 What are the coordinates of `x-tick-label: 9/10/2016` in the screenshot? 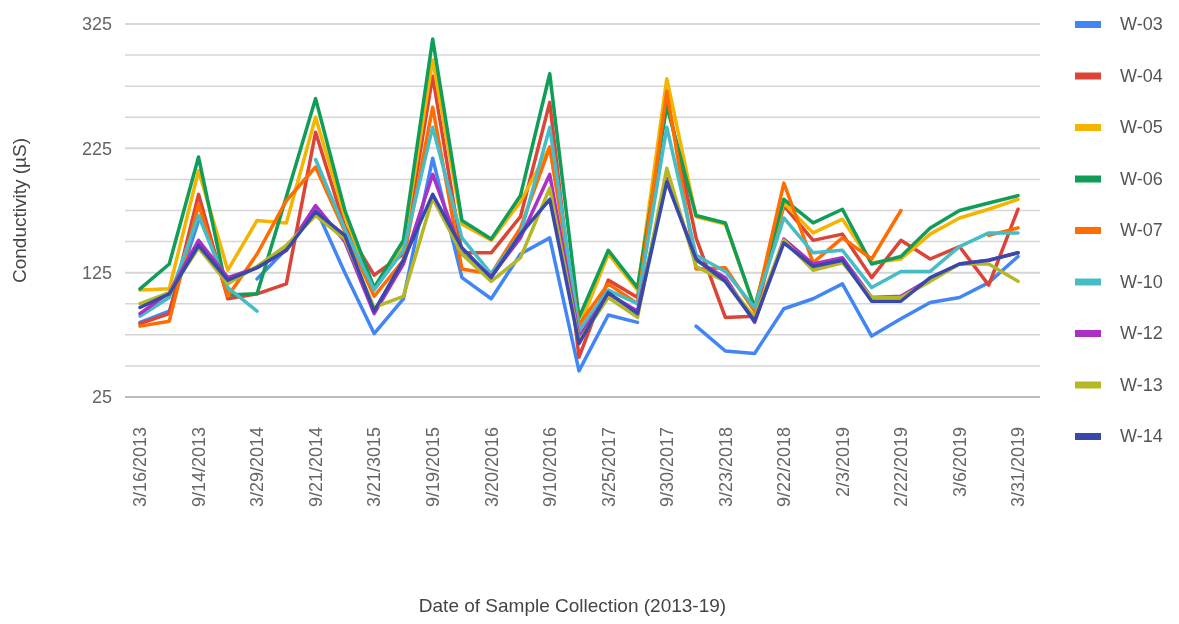 It's located at (550, 467).